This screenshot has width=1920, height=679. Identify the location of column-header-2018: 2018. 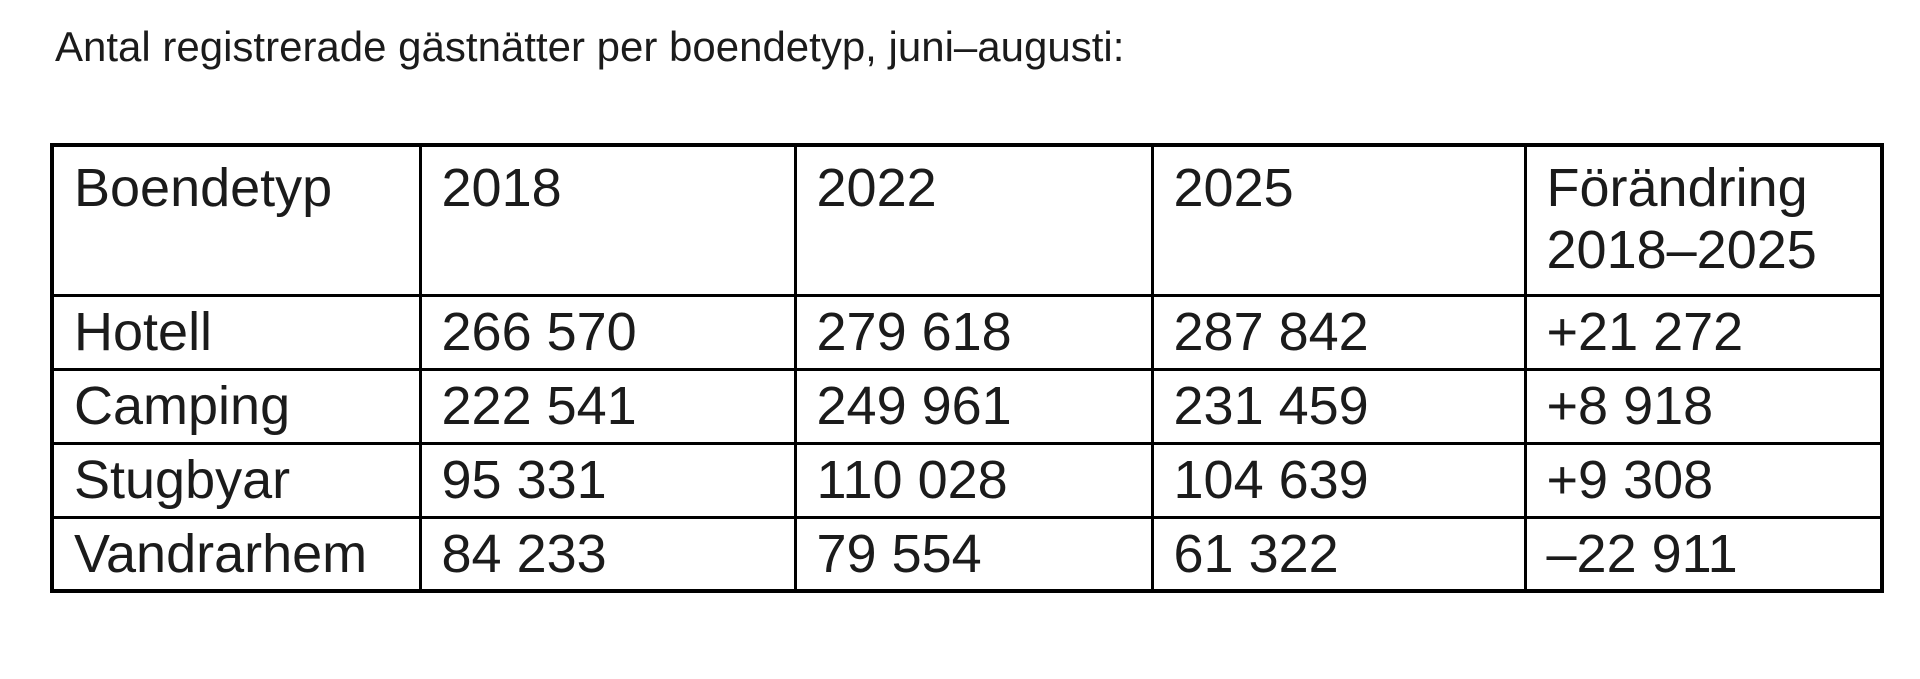
(607, 220).